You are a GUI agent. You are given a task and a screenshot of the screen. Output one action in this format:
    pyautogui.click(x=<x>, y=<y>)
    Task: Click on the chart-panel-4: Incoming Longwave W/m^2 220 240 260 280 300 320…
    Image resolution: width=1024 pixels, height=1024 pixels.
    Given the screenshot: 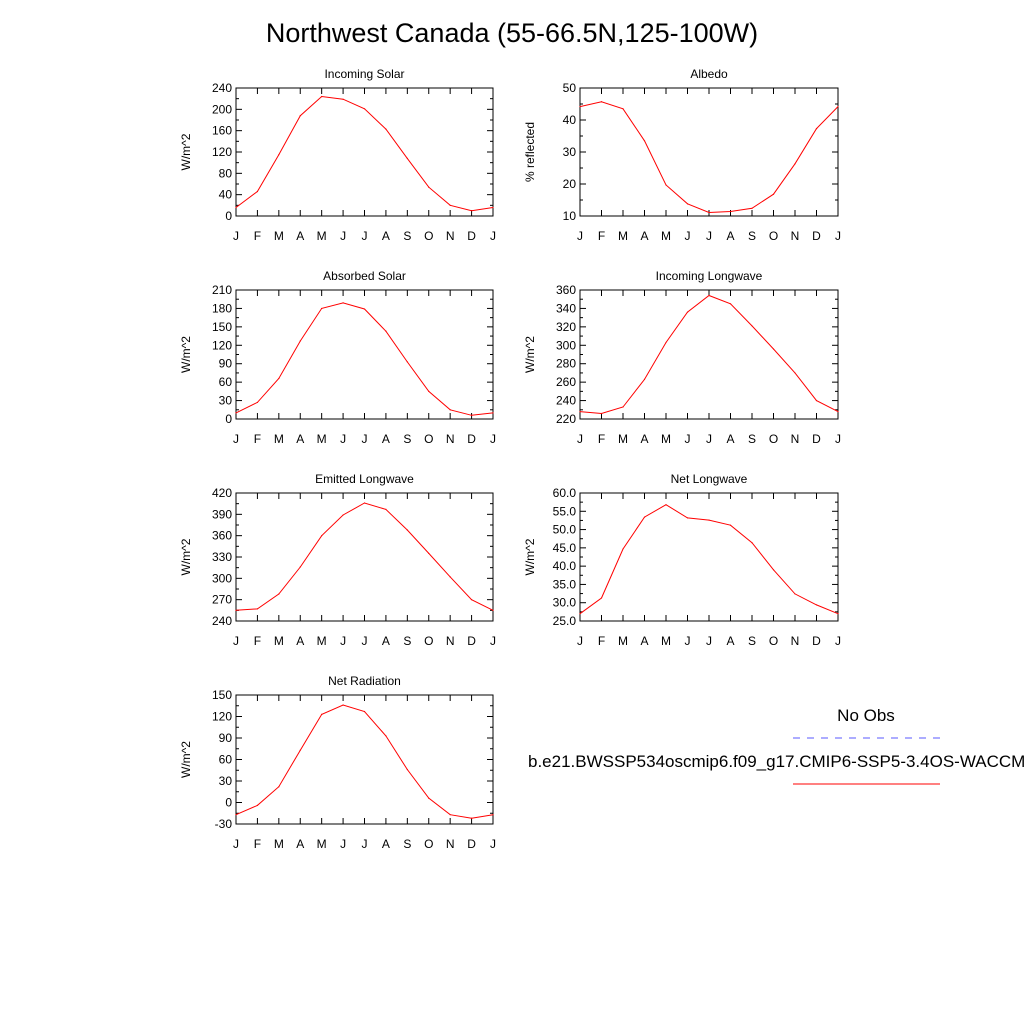 What is the action you would take?
    pyautogui.click(x=682, y=357)
    